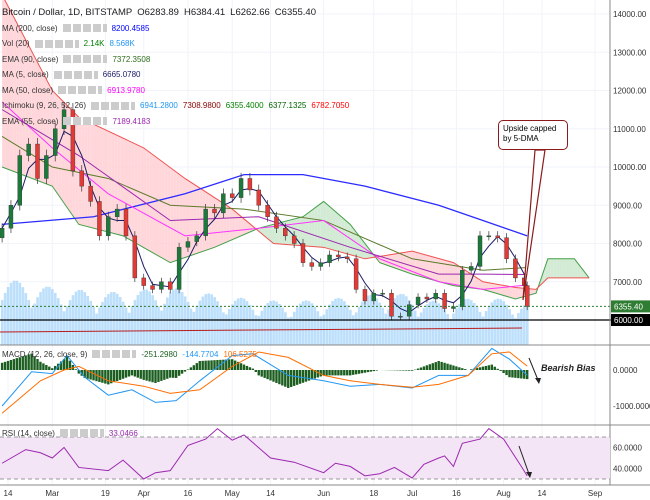 Image resolution: width=650 pixels, height=500 pixels. What do you see at coordinates (30, 28) in the screenshot?
I see `indicator-label: MA (200, close)` at bounding box center [30, 28].